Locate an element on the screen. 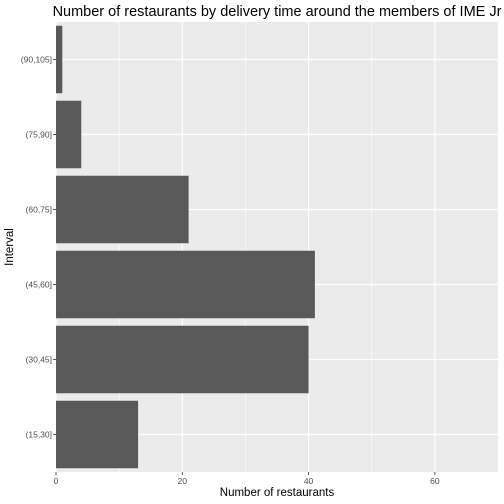 This screenshot has height=504, width=504. y-tick-label: (90,105] is located at coordinates (36, 60).